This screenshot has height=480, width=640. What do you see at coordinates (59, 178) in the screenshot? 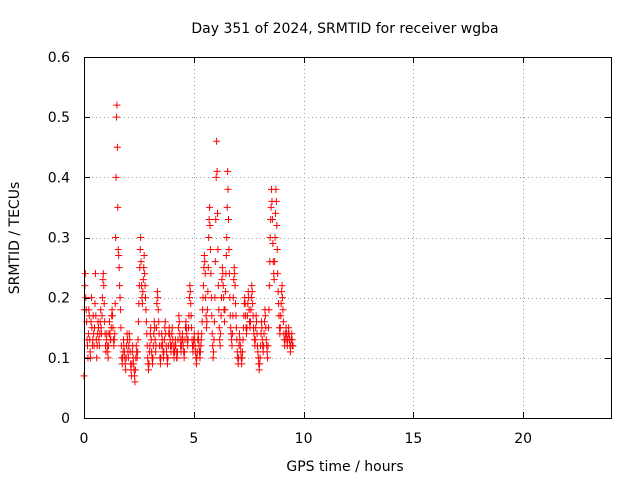
I see `y-tick-label: 0.4` at bounding box center [59, 178].